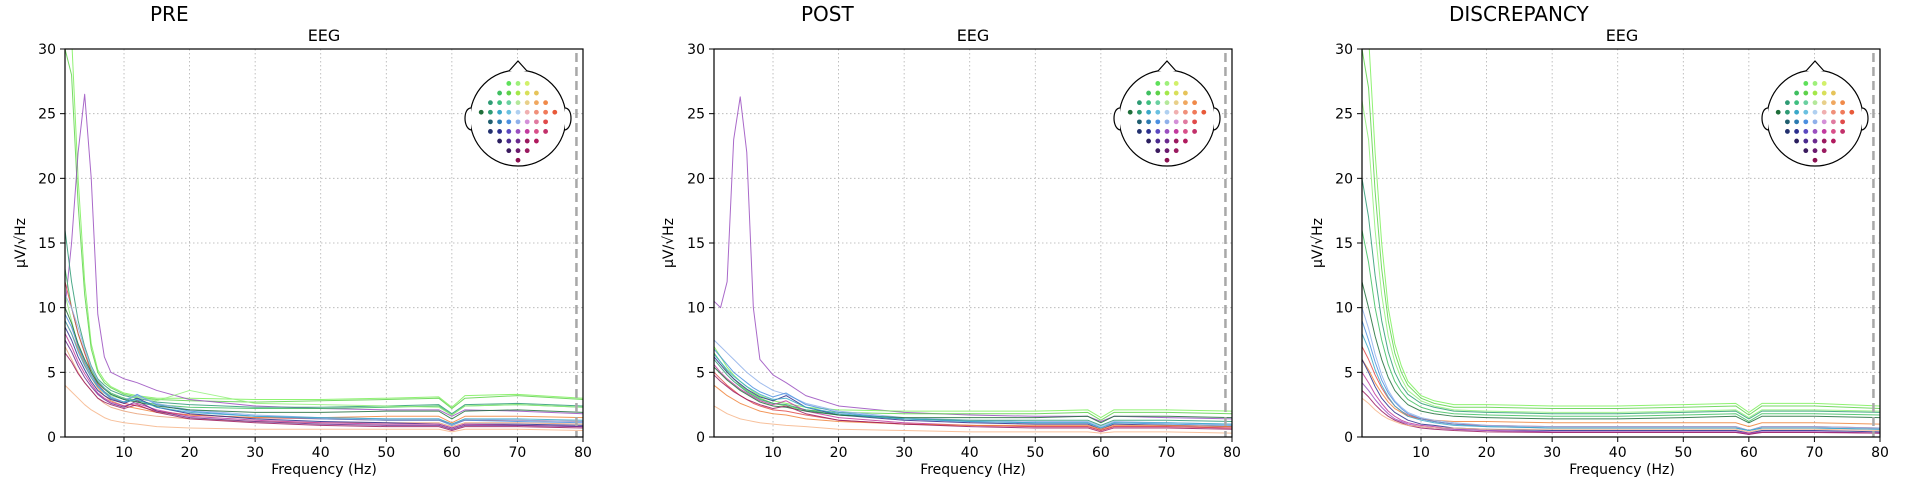 The width and height of the screenshot is (1920, 484). What do you see at coordinates (970, 453) in the screenshot?
I see `x-tick-label: 40` at bounding box center [970, 453].